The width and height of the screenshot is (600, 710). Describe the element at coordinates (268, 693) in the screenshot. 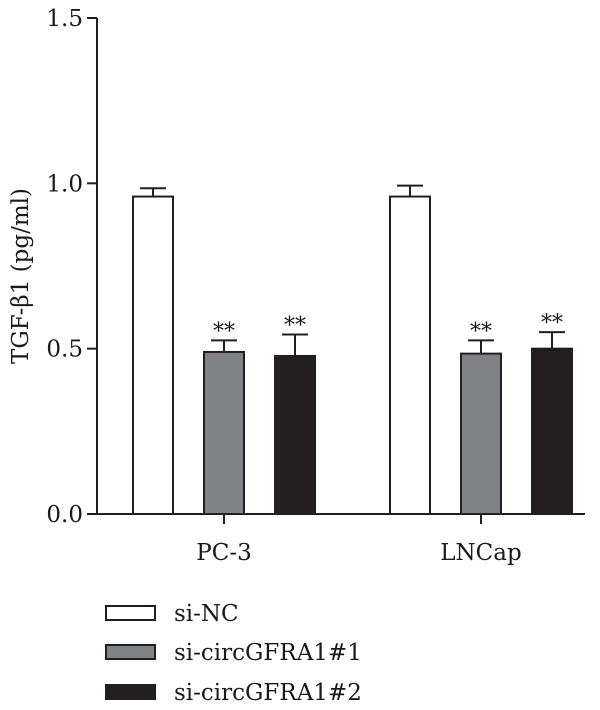

I see `legend-label: si-circGFRA1#2` at that location.